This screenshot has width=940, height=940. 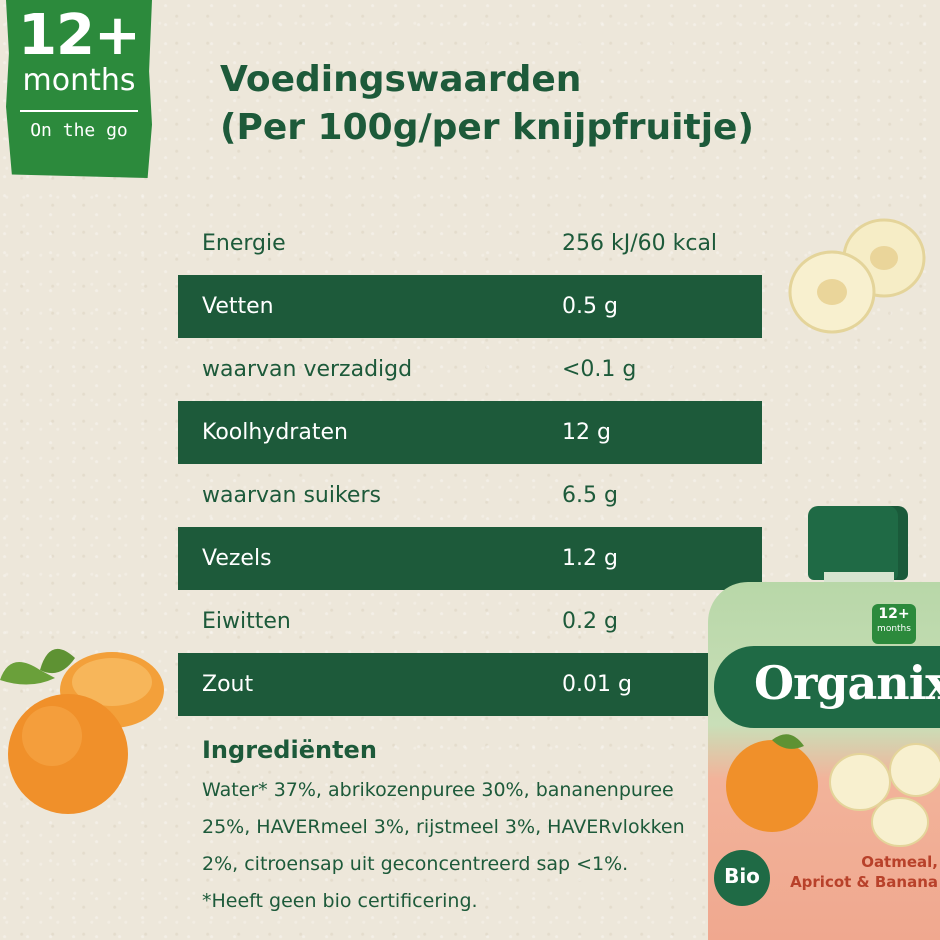 What do you see at coordinates (79, 130) in the screenshot?
I see `badge-tagline: On the go` at bounding box center [79, 130].